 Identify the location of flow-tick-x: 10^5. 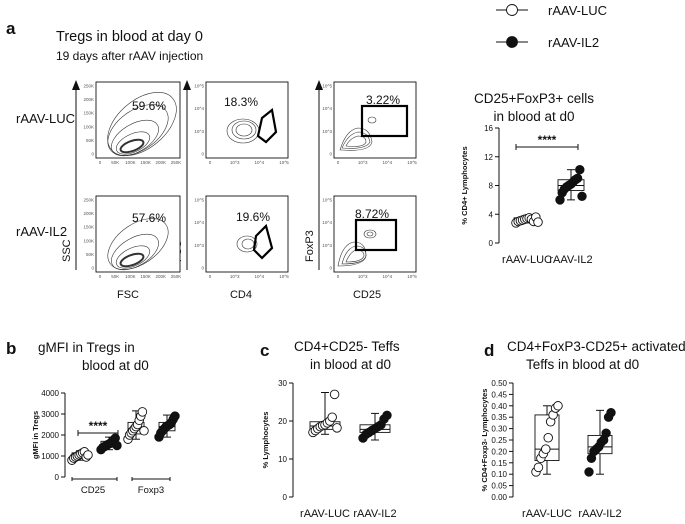
(284, 162).